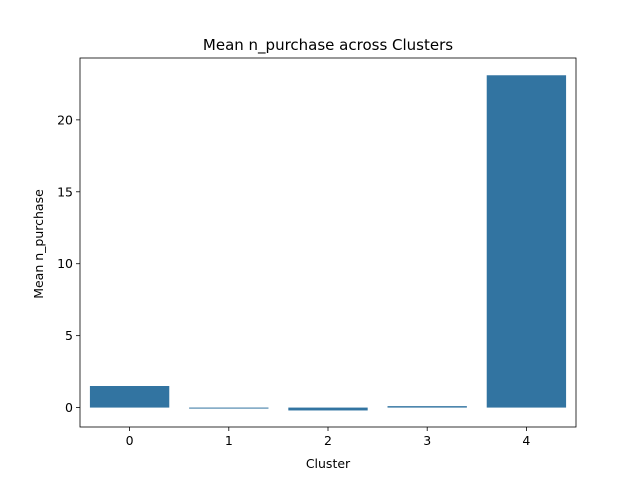 The height and width of the screenshot is (480, 640). Describe the element at coordinates (65, 119) in the screenshot. I see `y-tick-label: 20` at that location.